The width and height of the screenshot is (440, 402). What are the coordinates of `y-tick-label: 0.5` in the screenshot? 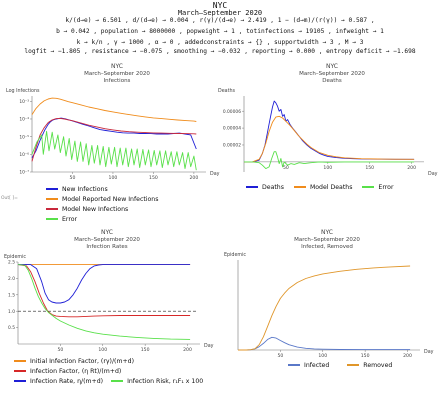 It's located at (11, 328).